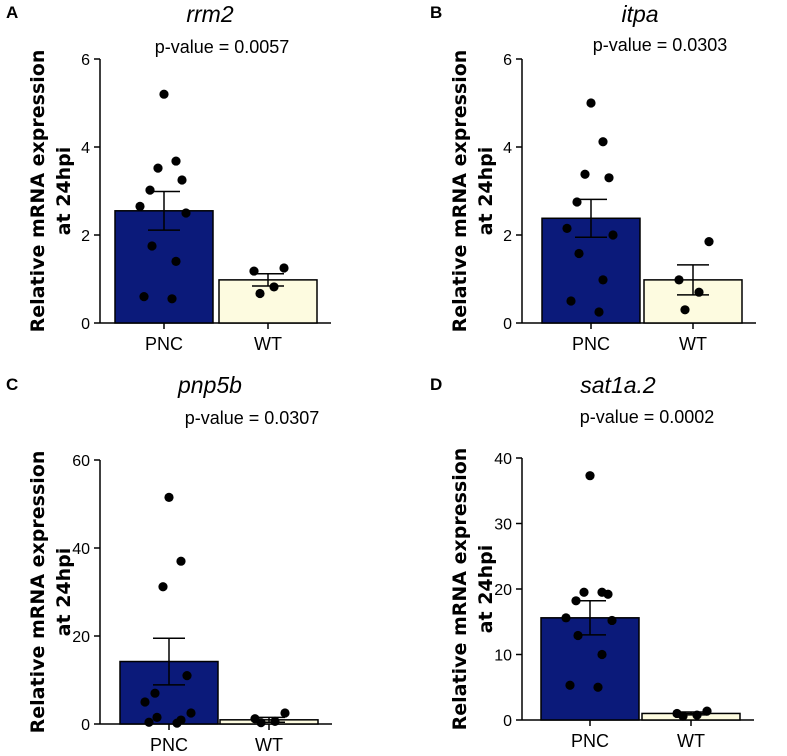  What do you see at coordinates (639, 14) in the screenshot?
I see `chart-title: itpa` at bounding box center [639, 14].